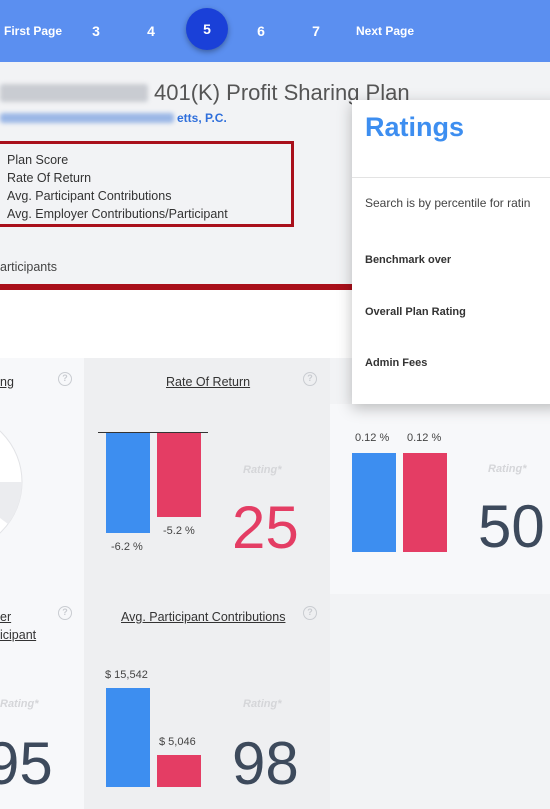 The height and width of the screenshot is (809, 550). Describe the element at coordinates (408, 260) in the screenshot. I see `option-benchmark-over: Benchmark over` at that location.